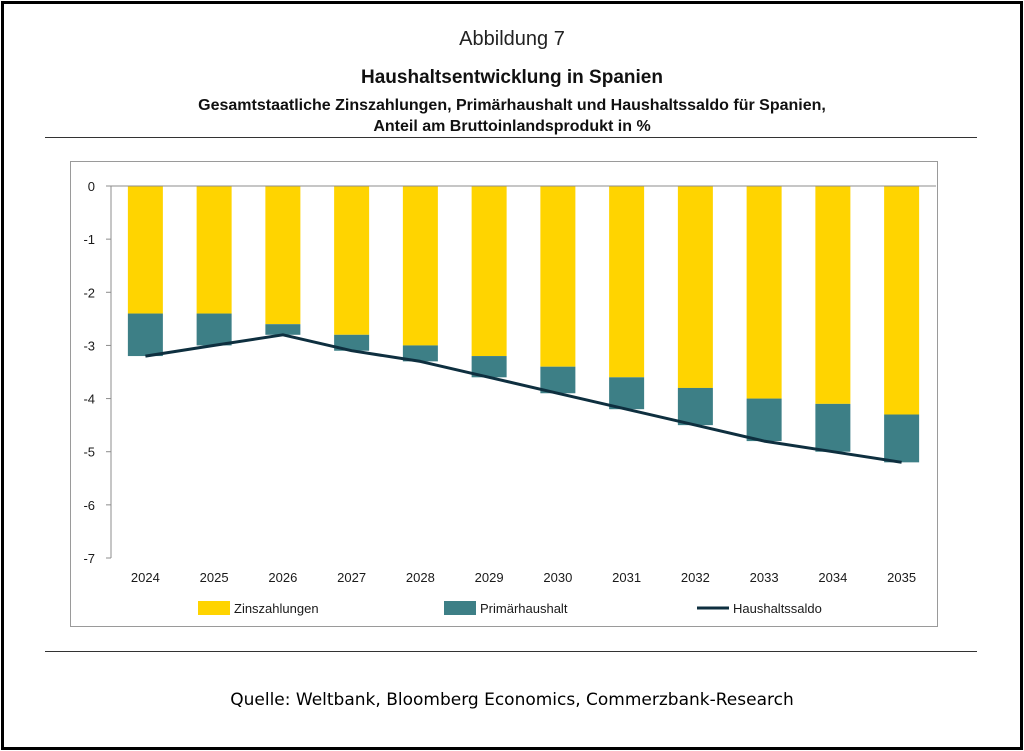  Describe the element at coordinates (89, 345) in the screenshot. I see `y-tick-label: -3` at that location.